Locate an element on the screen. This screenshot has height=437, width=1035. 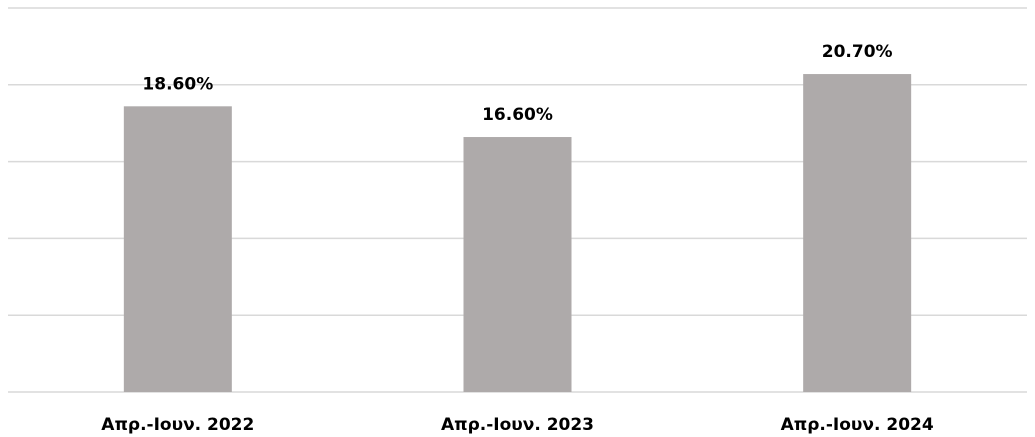
x-tick-label: Απρ.-Ιουν. 2023 is located at coordinates (517, 425).